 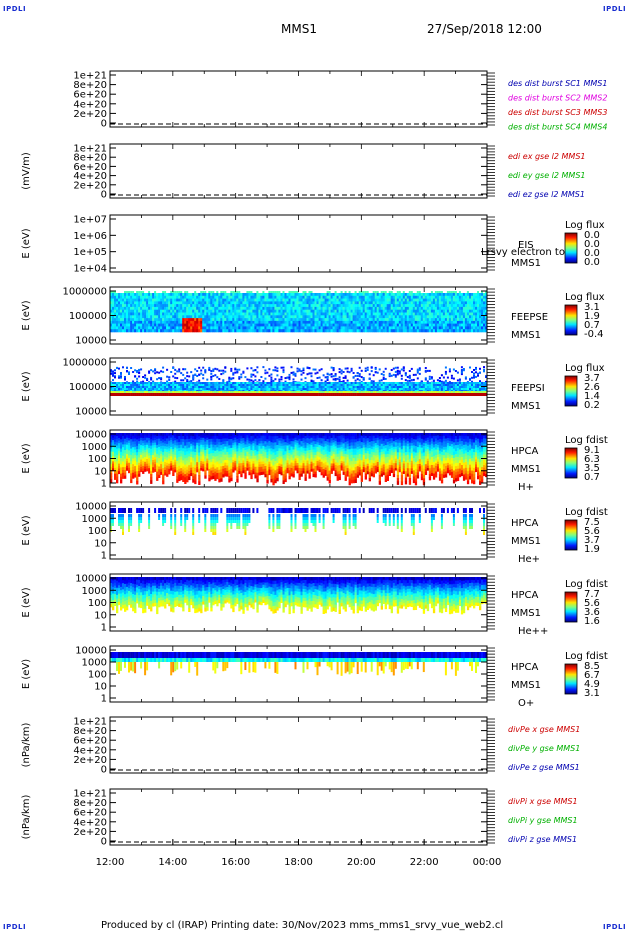 What do you see at coordinates (557, 112) in the screenshot?
I see `legend-entry: des dist burst SC3 MMS3` at bounding box center [557, 112].